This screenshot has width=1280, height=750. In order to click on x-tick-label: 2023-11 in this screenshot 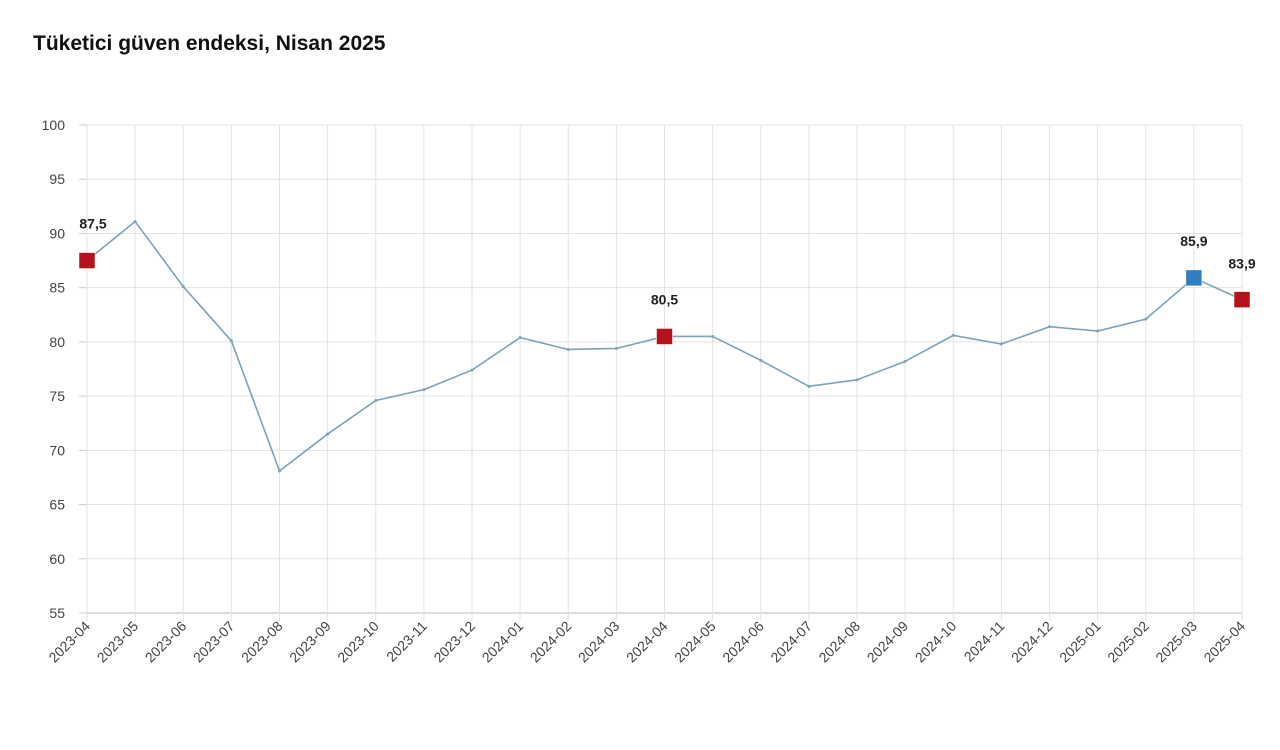, I will do `click(406, 641)`.